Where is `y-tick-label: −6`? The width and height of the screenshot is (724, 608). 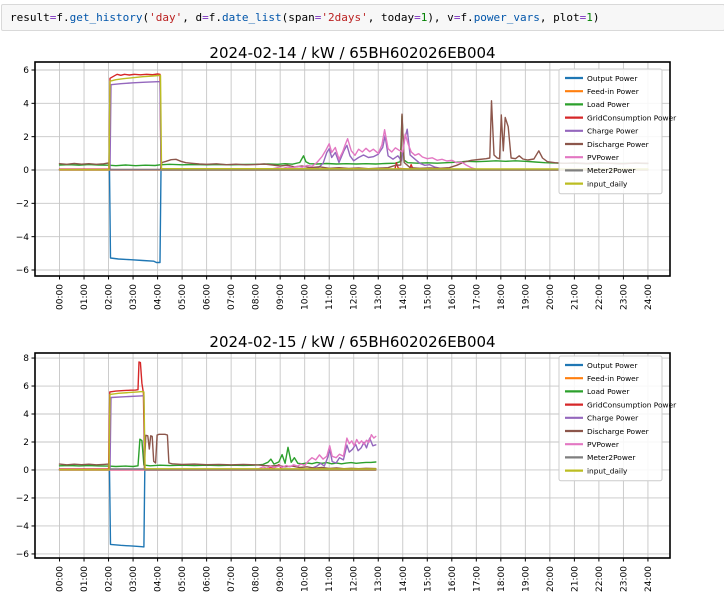
y-tick-label: −6 is located at coordinates (23, 555).